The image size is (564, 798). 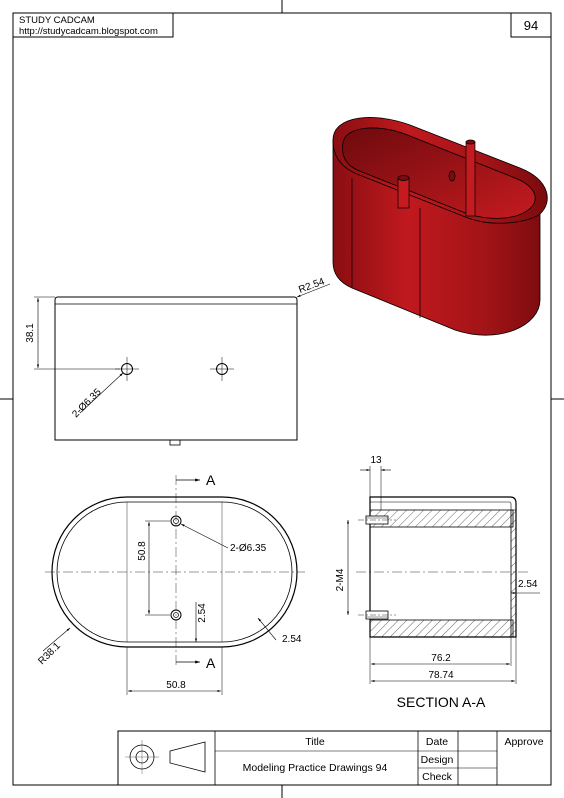 I want to click on front-view: 38.1 R2.54 2-Ø6.35, so click(x=178, y=361).